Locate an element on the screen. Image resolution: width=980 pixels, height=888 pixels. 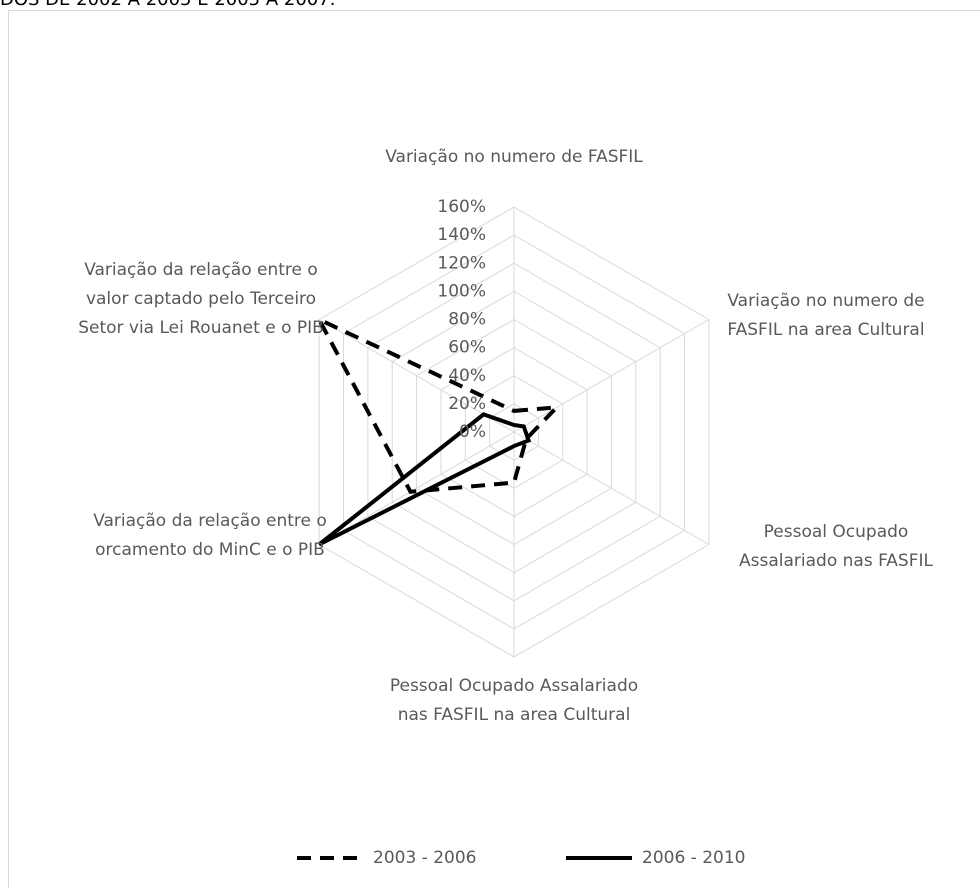
y-tick-label: 20% is located at coordinates (467, 404).